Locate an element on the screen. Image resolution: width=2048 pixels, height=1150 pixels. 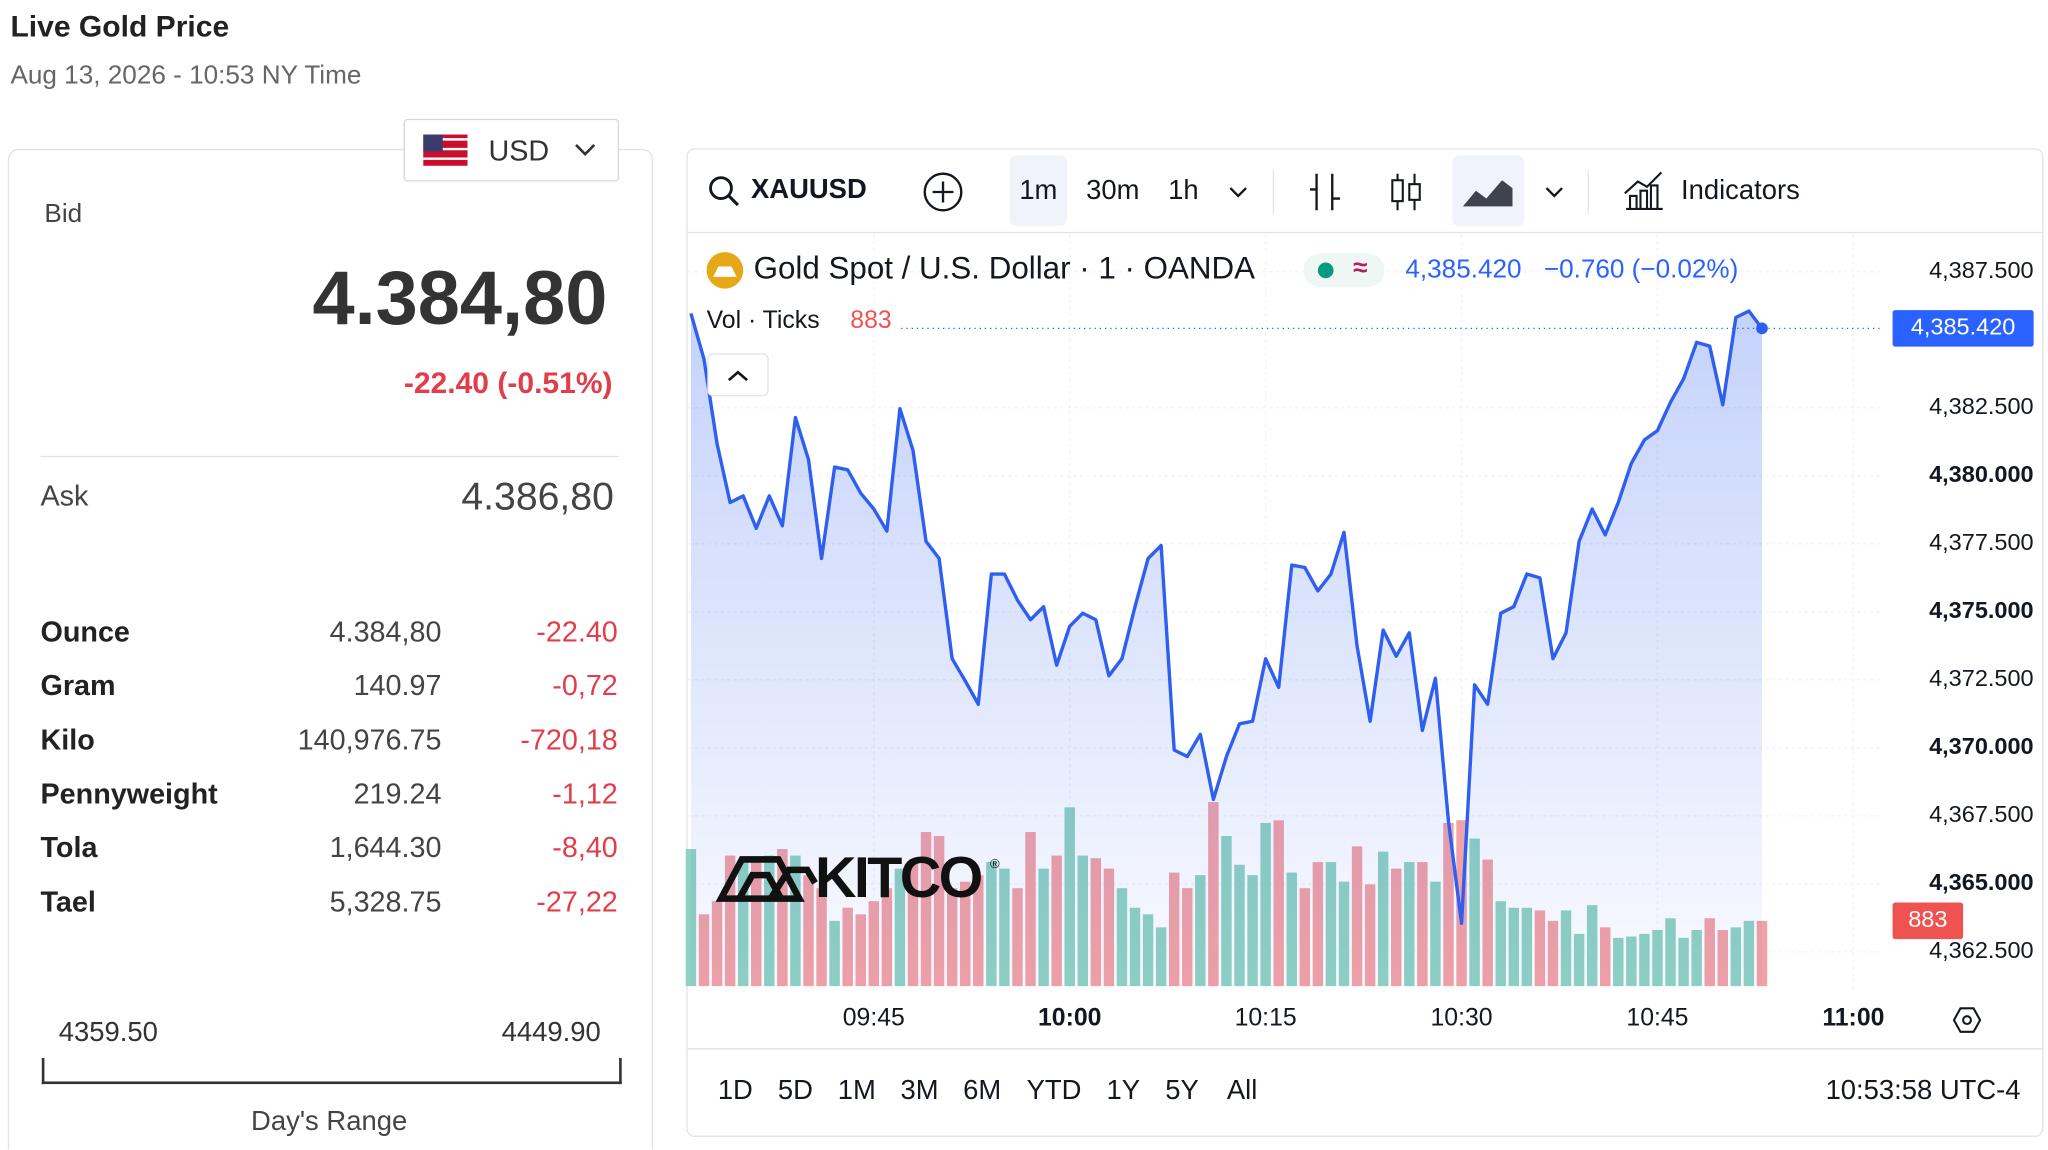
y-tick-label: 4,377.500 is located at coordinates (1981, 542).